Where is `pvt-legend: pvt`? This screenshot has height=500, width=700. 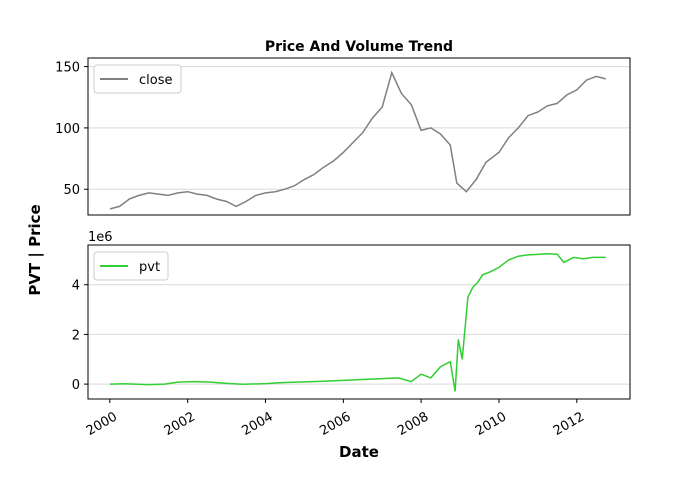
pvt-legend: pvt is located at coordinates (131, 266).